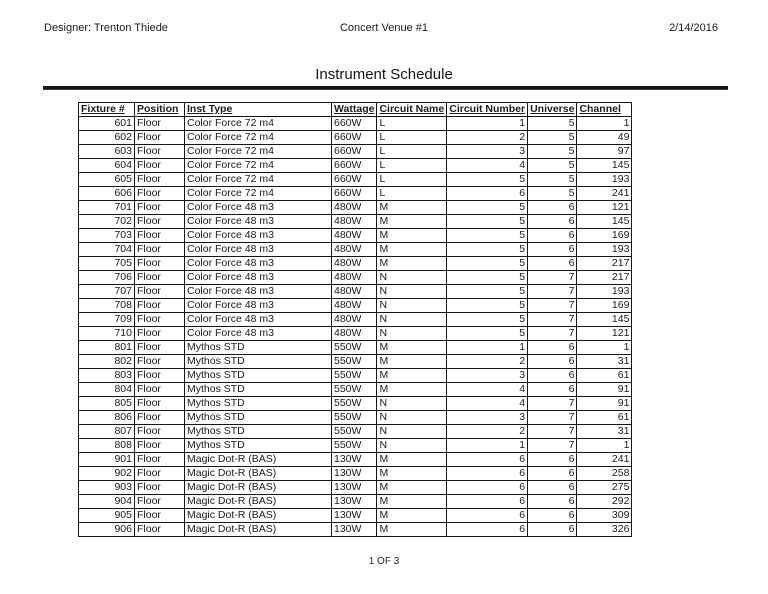  I want to click on table-row: 702 Floor Color Force 48 m3 480W M 5 6 145, so click(355, 221).